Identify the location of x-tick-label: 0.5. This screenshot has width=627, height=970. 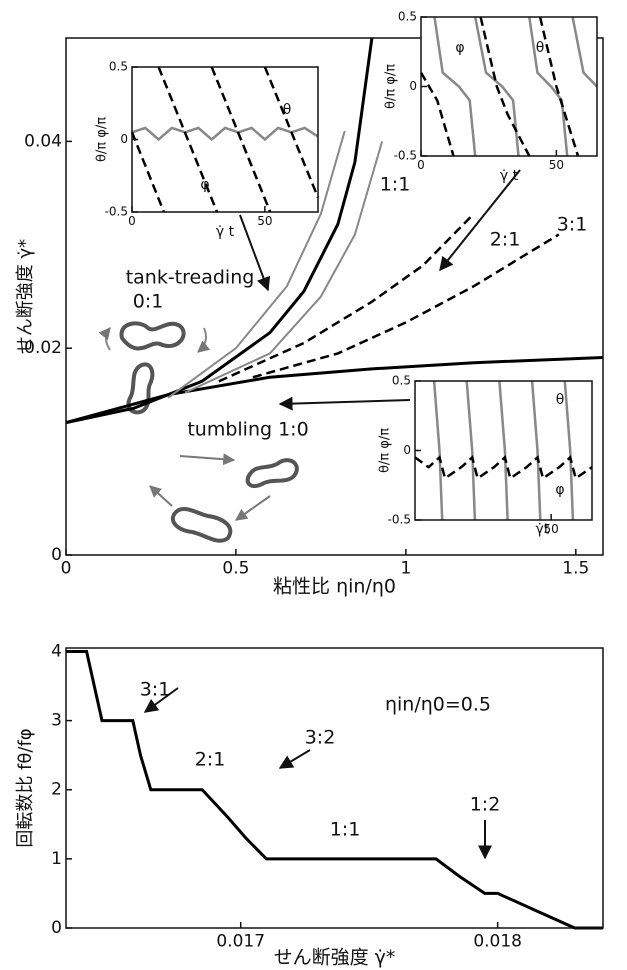
(235, 569).